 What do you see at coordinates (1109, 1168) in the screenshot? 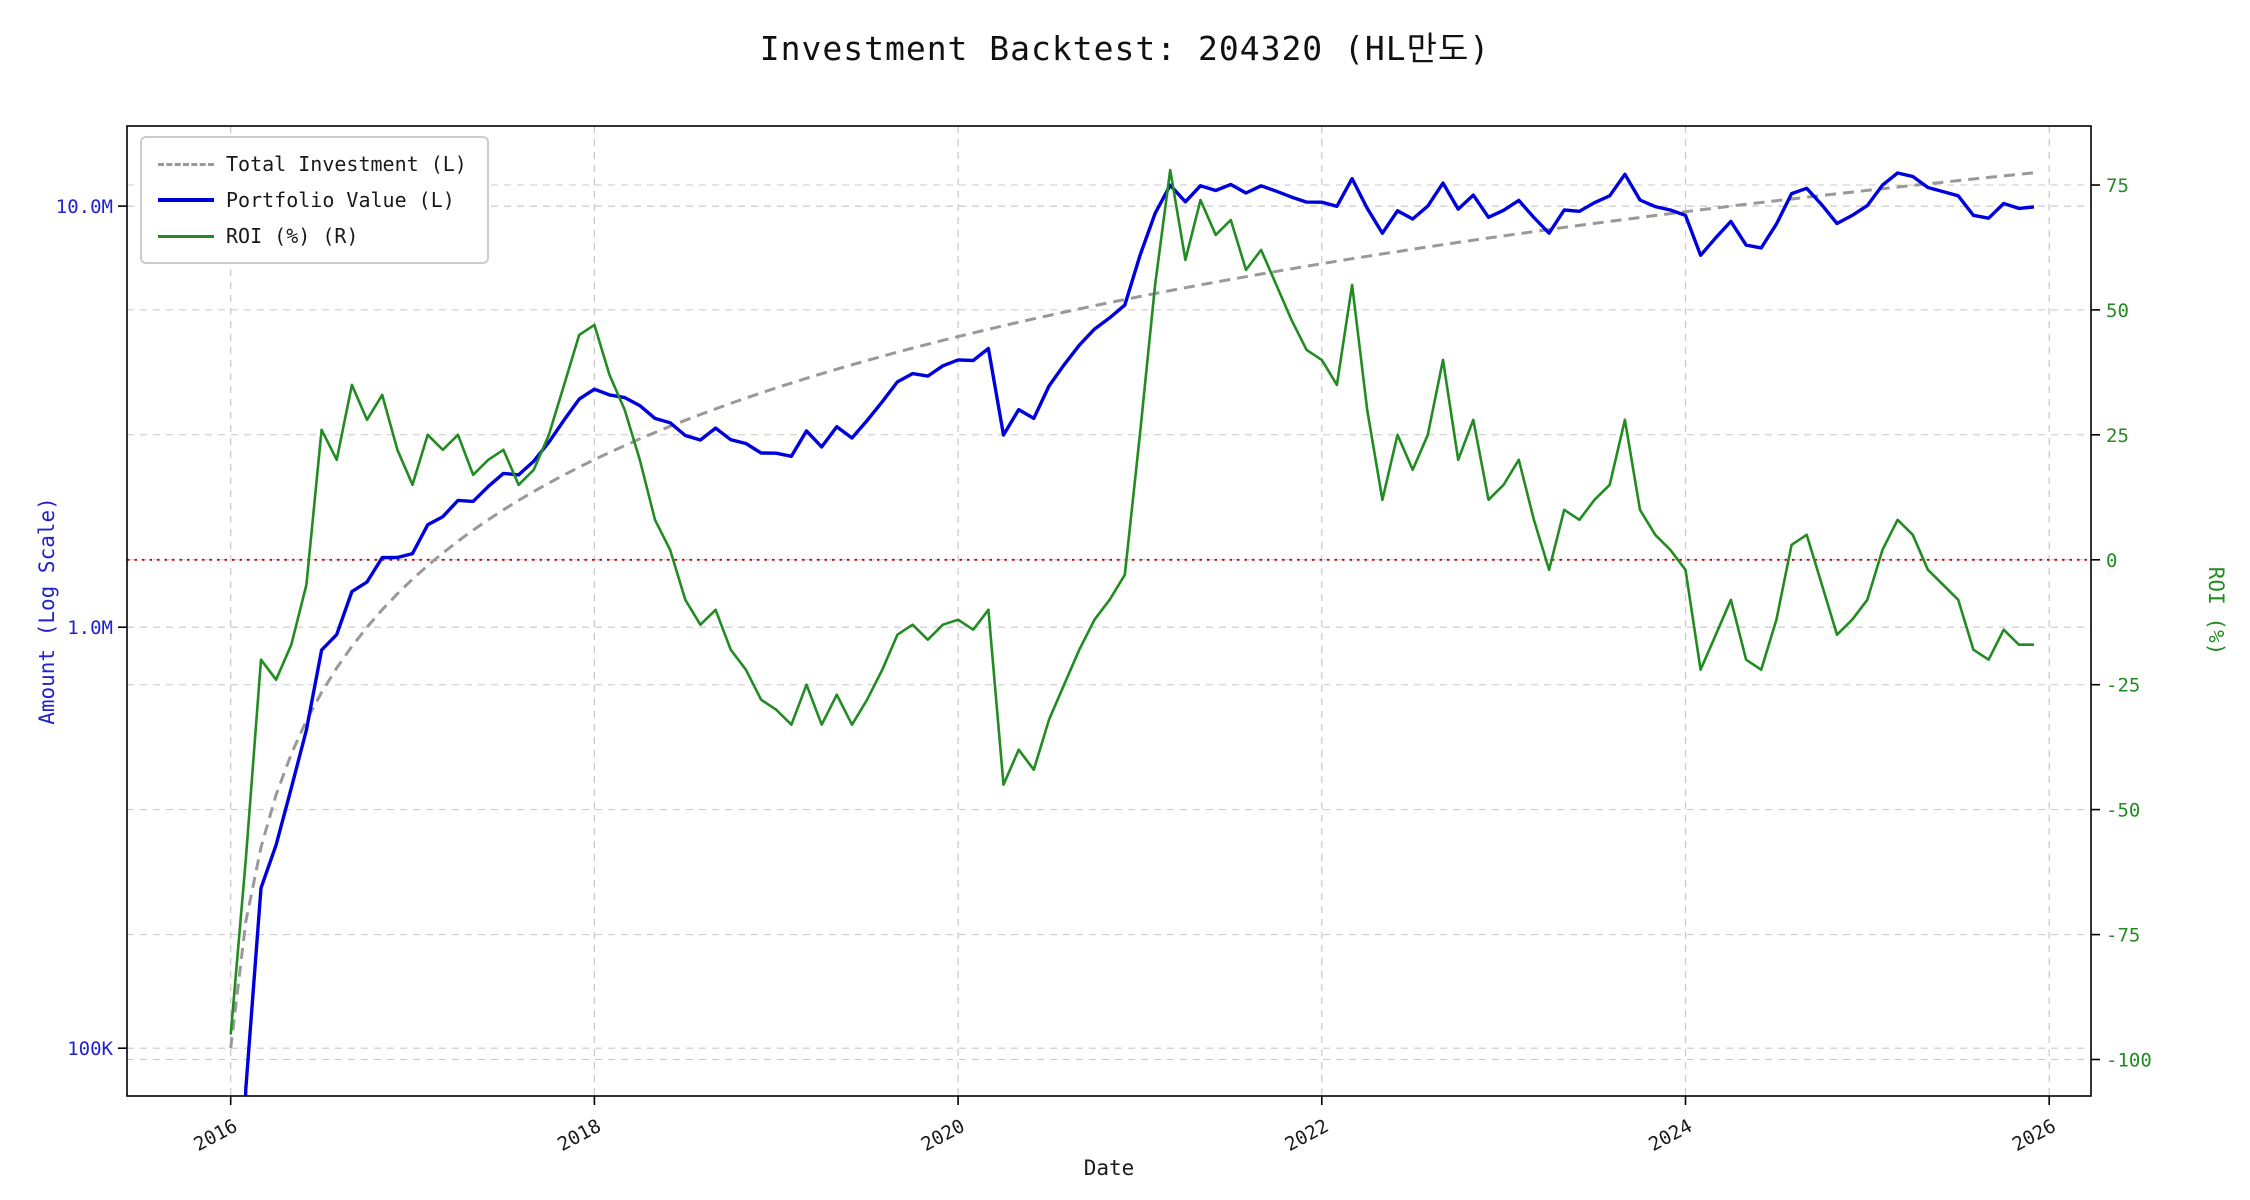
I see `x-axis-title: Date` at bounding box center [1109, 1168].